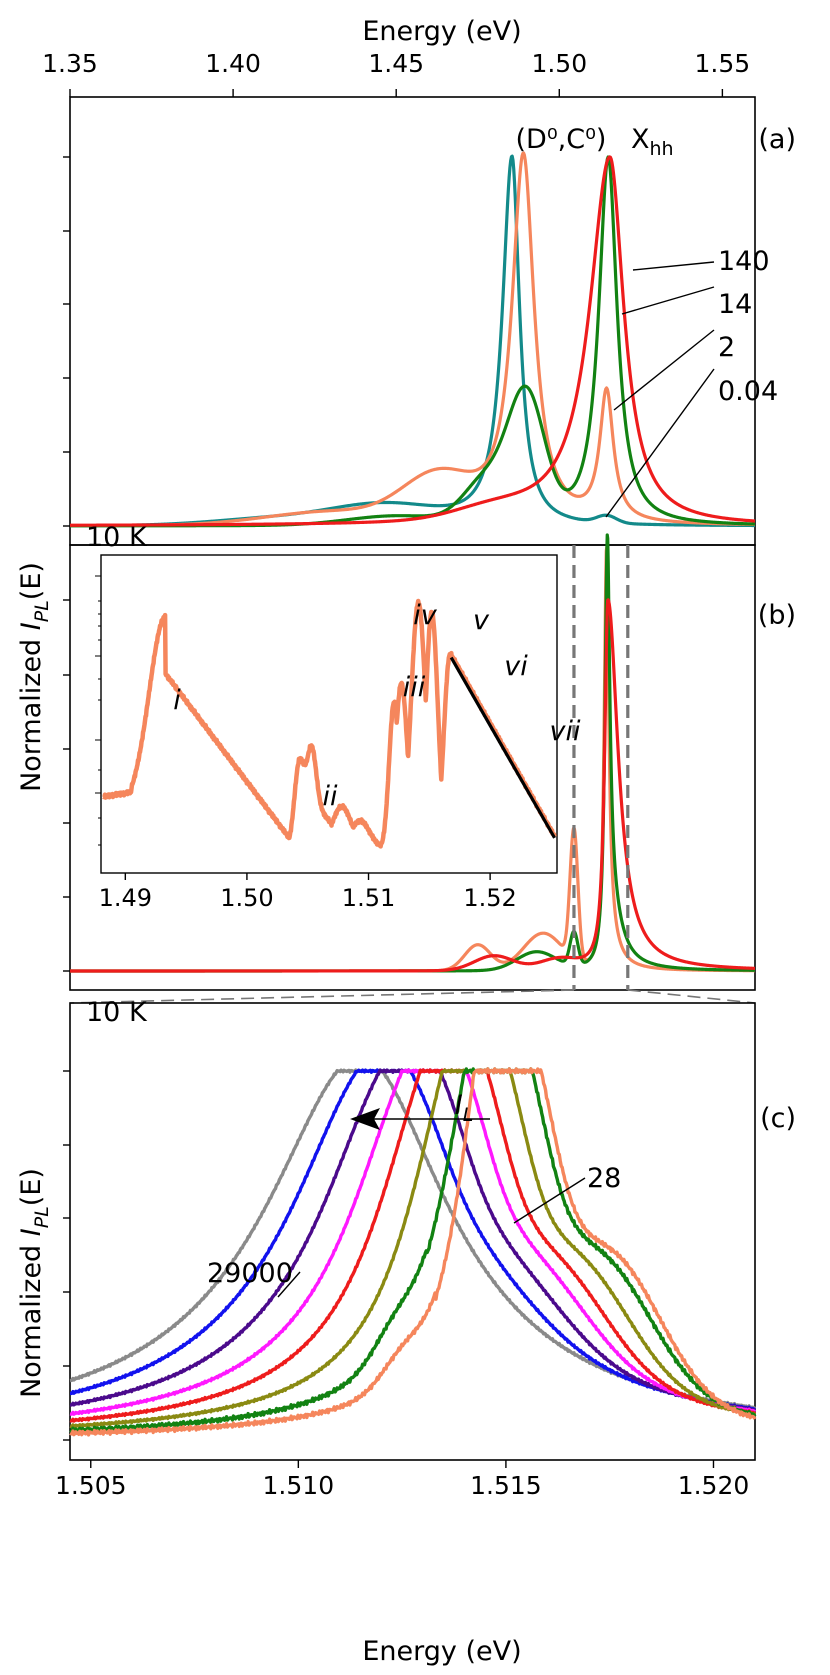 Image resolution: width=830 pixels, height=1675 pixels. What do you see at coordinates (441, 1651) in the screenshot?
I see `bottom-axis-title: Energy (eV)` at bounding box center [441, 1651].